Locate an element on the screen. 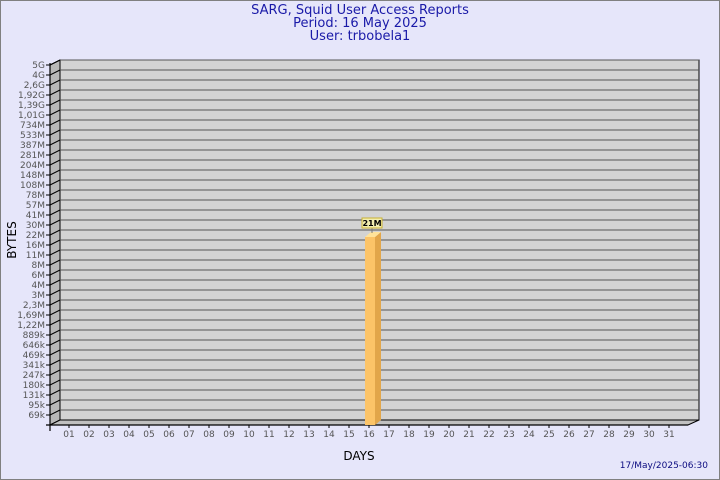  y-tick-label: 889k is located at coordinates (34, 336).